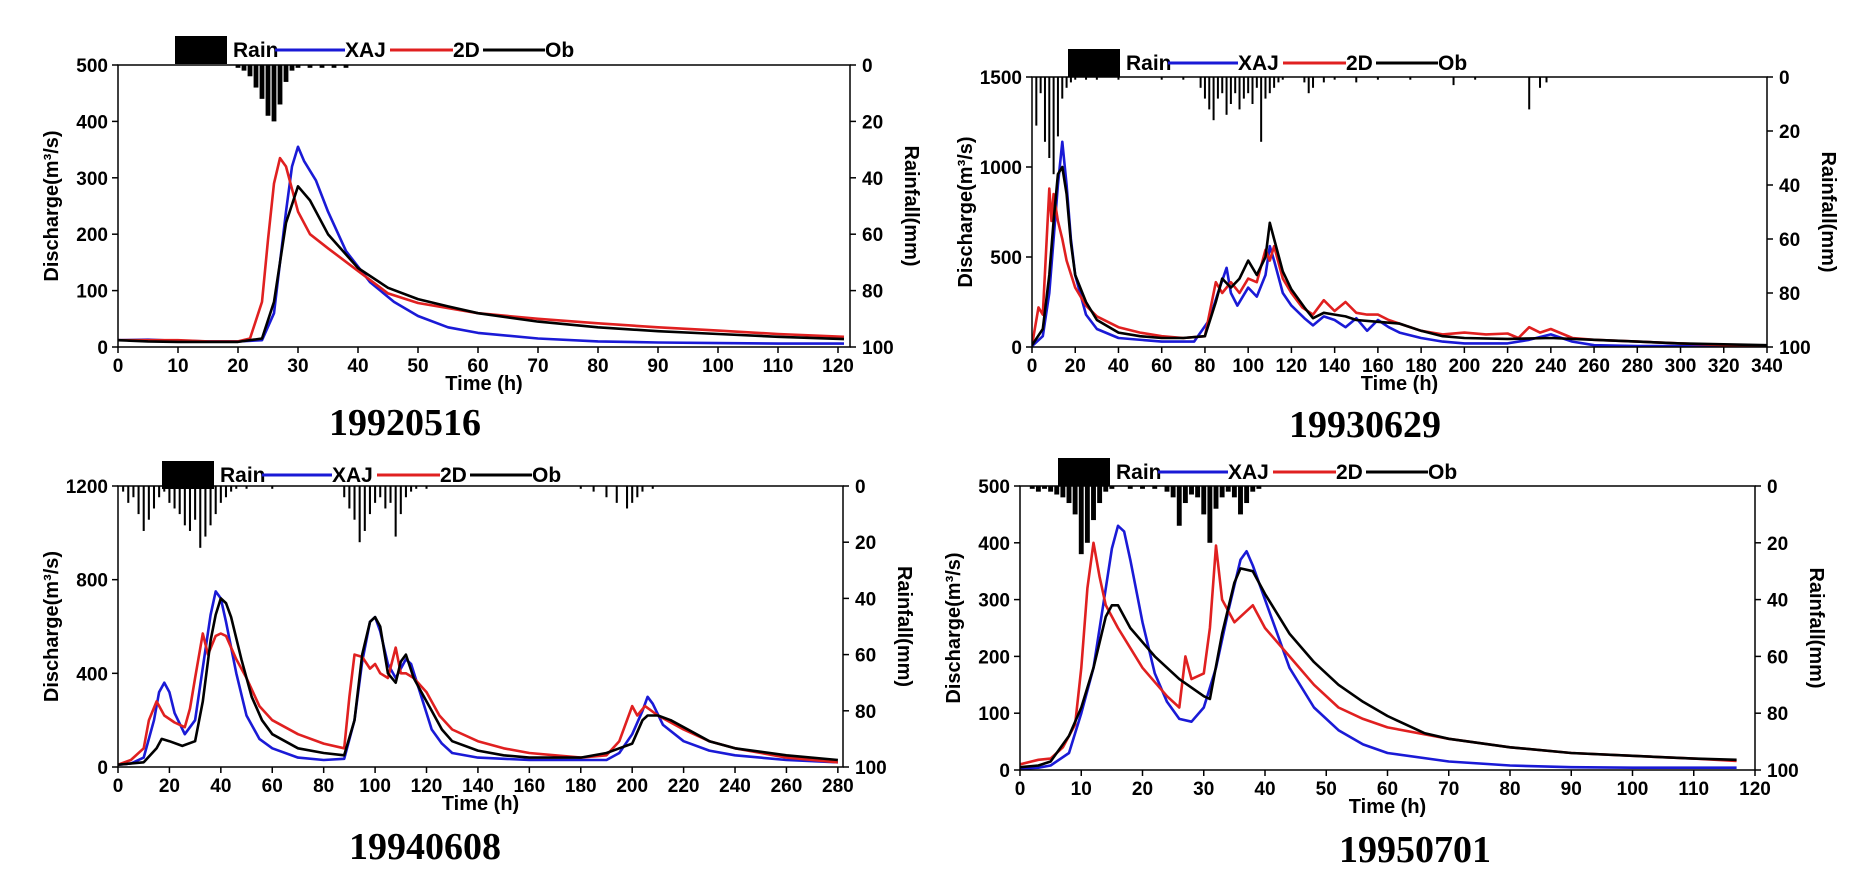  Describe the element at coordinates (177, 366) in the screenshot. I see `x-tick-label: 10` at that location.